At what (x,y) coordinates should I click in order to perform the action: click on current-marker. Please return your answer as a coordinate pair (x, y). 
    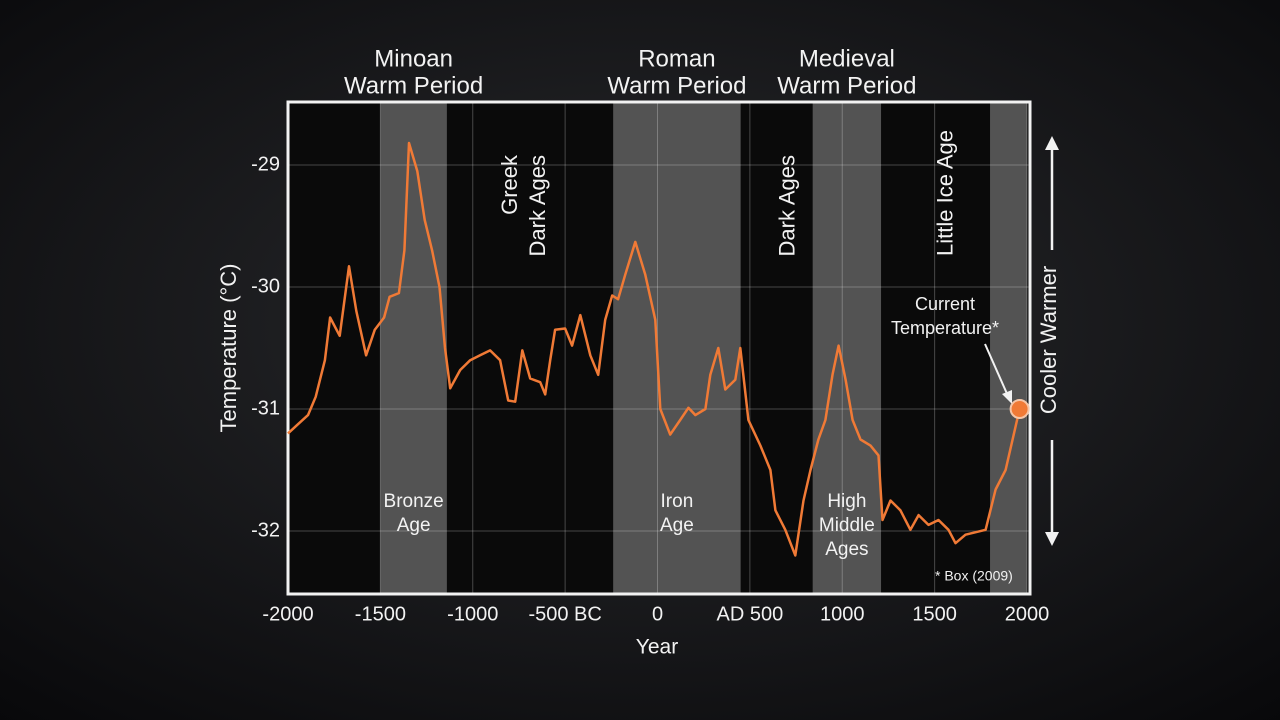
    Looking at the image, I should click on (1019, 409).